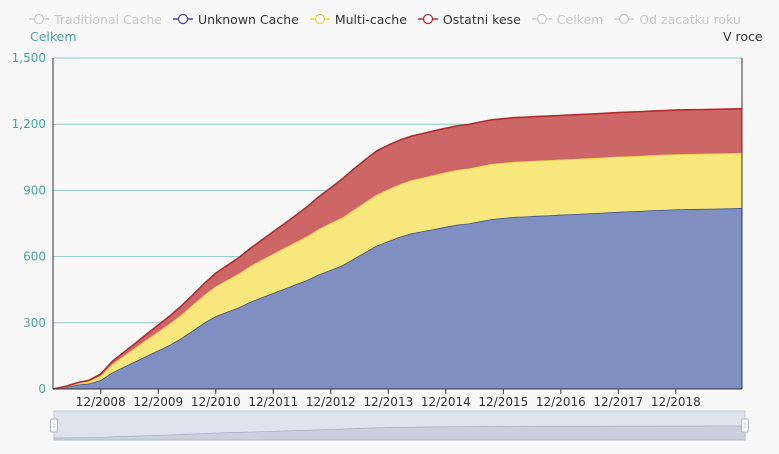 The image size is (779, 454). Describe the element at coordinates (690, 19) in the screenshot. I see `legend-label: Od zacatku roku` at that location.